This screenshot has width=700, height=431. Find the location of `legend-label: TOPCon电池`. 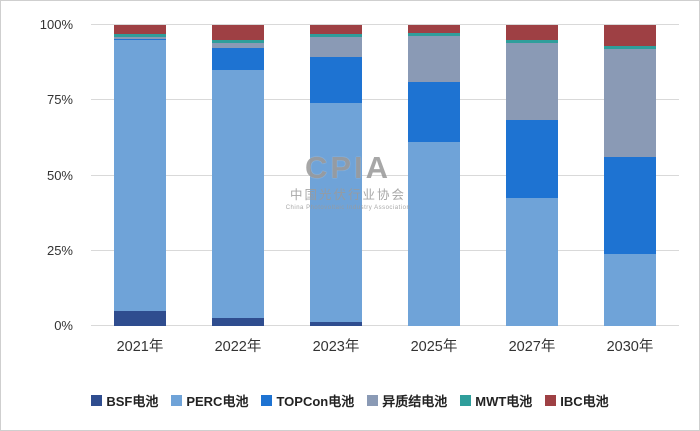

legend-label: TOPCon电池 is located at coordinates (315, 401).